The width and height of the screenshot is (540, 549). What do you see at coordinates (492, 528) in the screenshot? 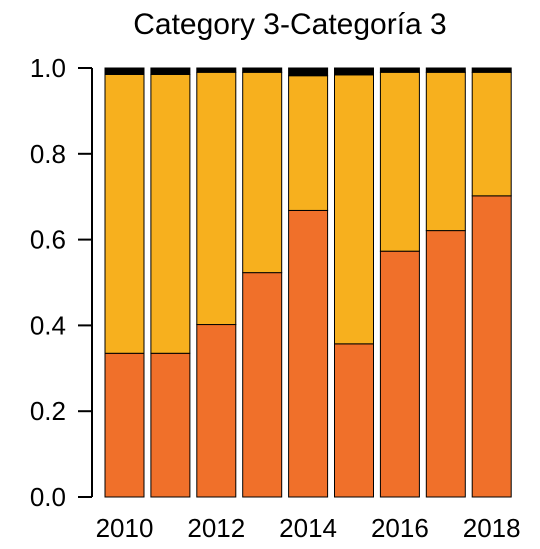
I see `x-tick-label: 2018` at bounding box center [492, 528].